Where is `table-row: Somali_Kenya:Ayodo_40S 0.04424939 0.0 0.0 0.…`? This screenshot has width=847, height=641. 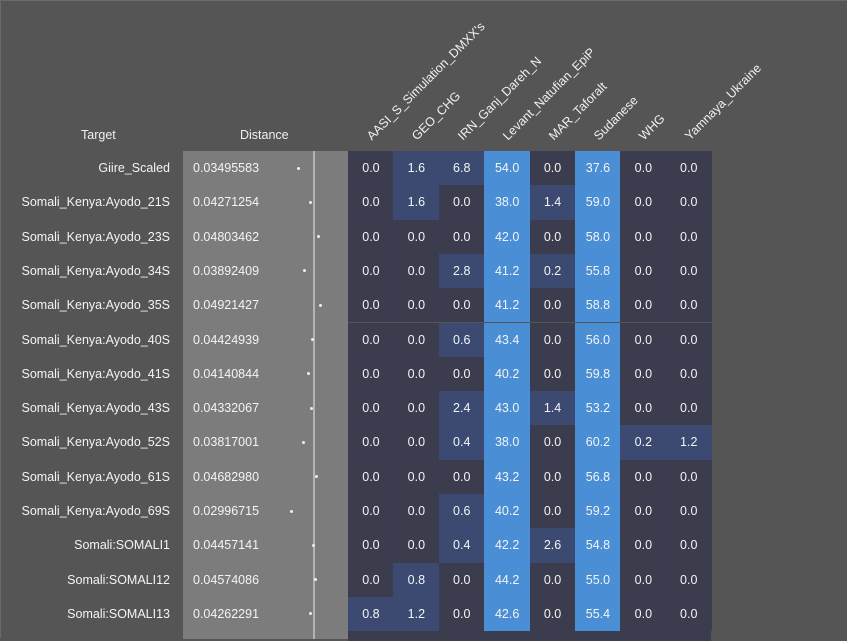 table-row: Somali_Kenya:Ayodo_40S 0.04424939 0.0 0.0 0.… is located at coordinates (424, 339).